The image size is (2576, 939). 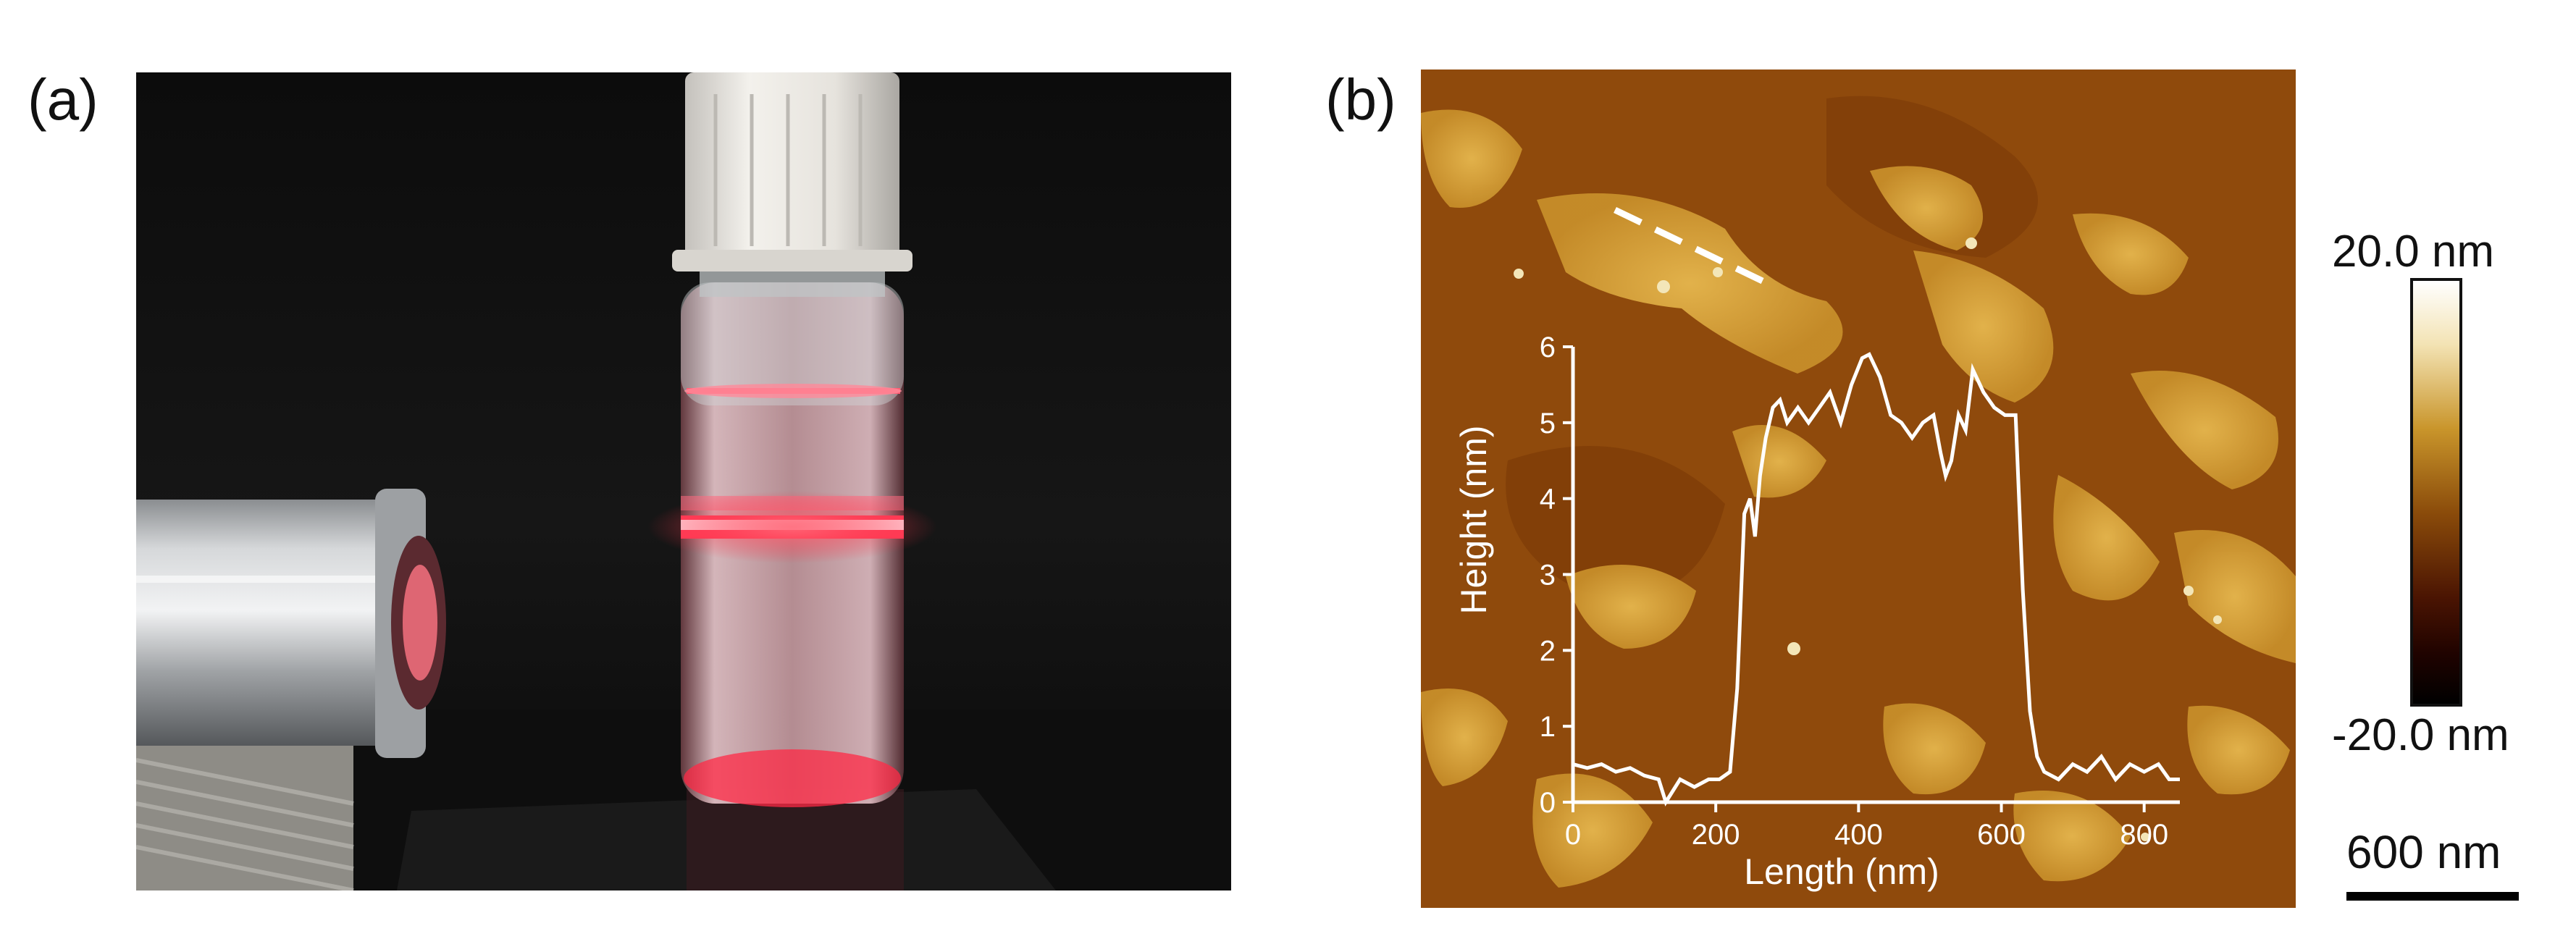 I want to click on y-tick-label: 3, so click(x=1548, y=576).